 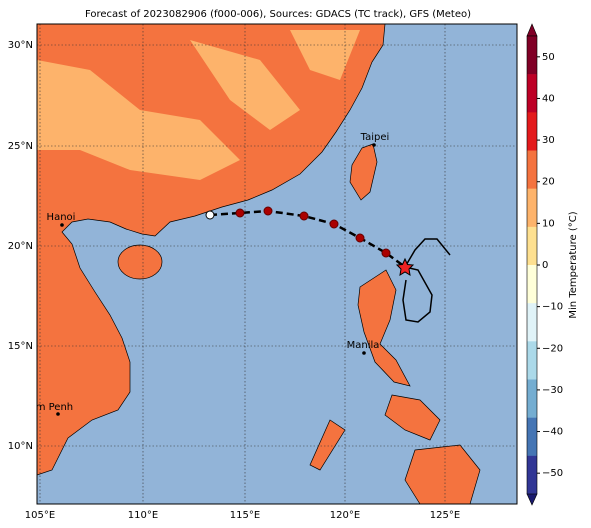 I want to click on colorbar-tick-label: 0, so click(x=545, y=265).